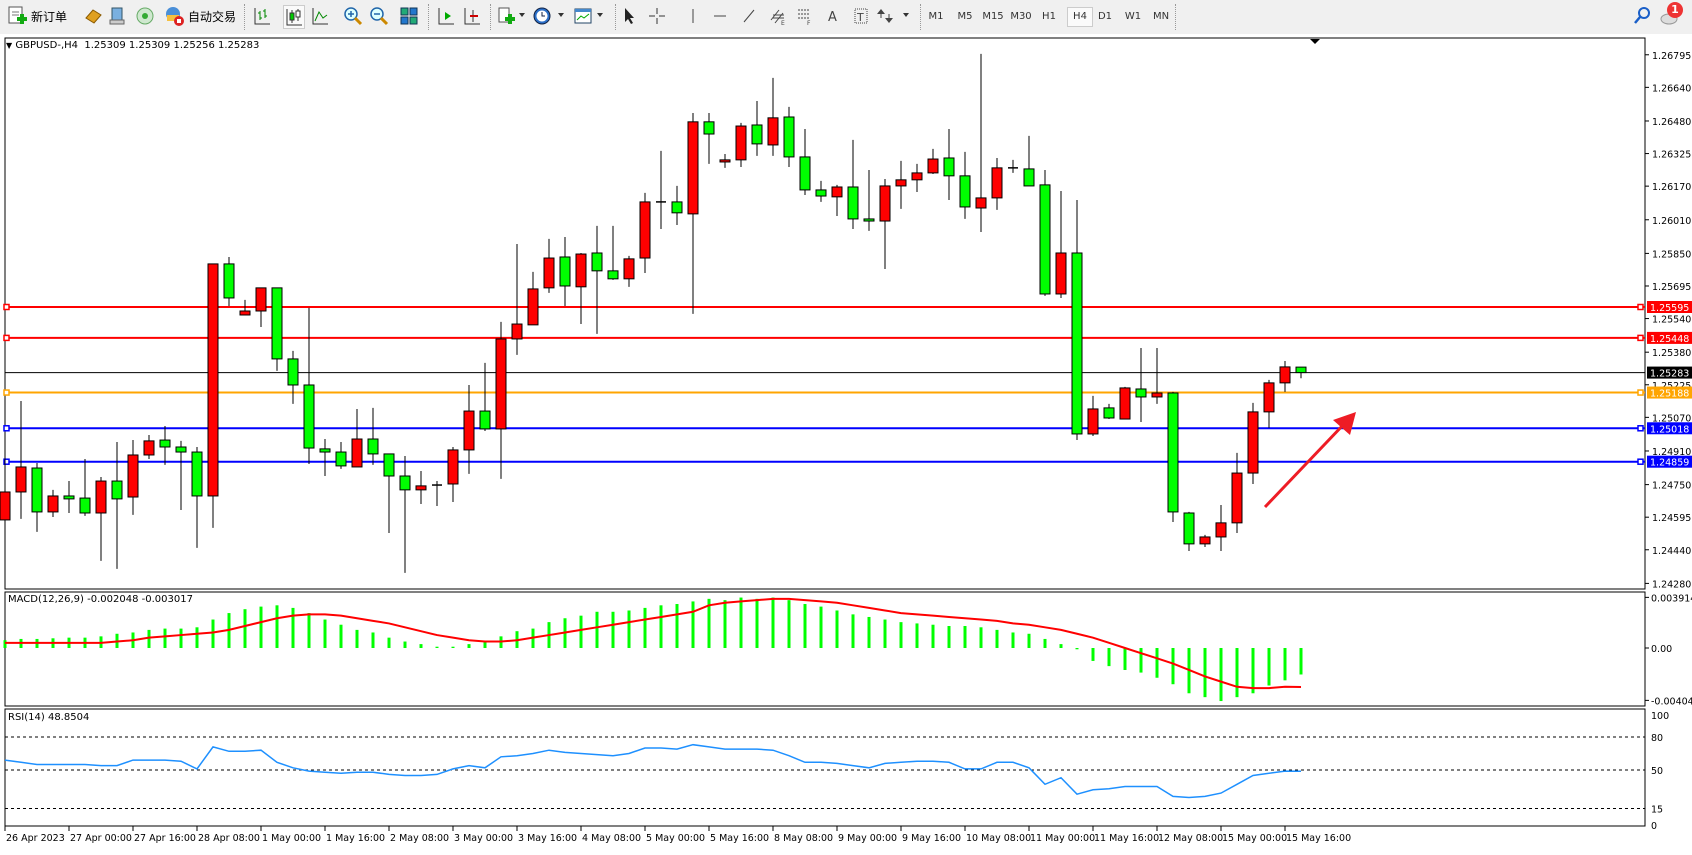  What do you see at coordinates (833, 16) in the screenshot?
I see `text-tool: A` at bounding box center [833, 16].